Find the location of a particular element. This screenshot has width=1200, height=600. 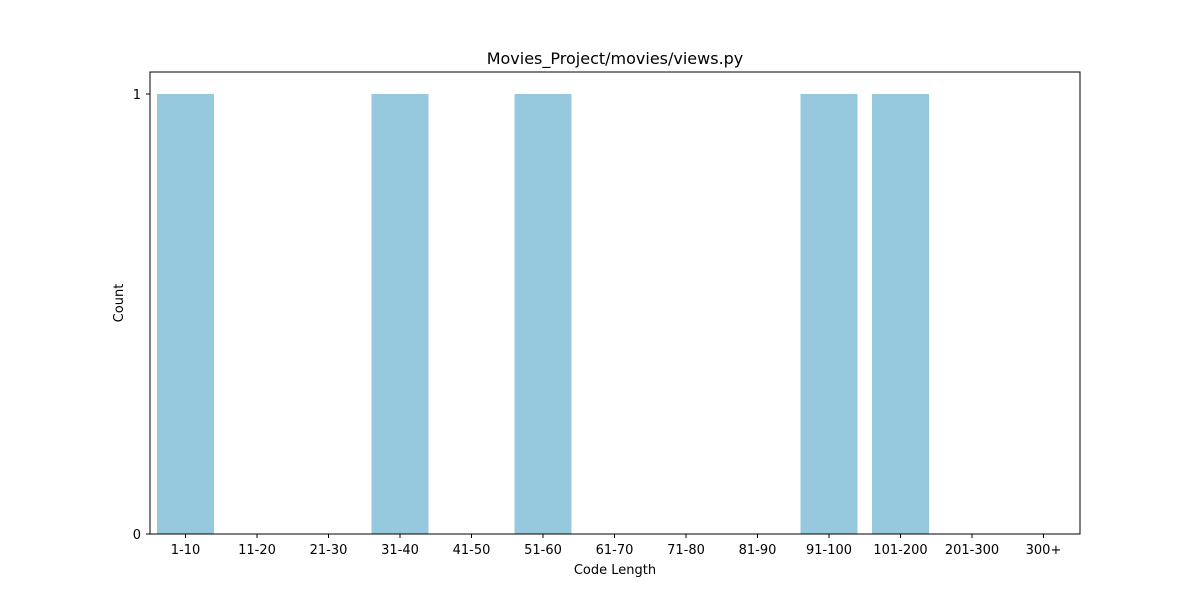

y-tick-label: 1 is located at coordinates (137, 95).